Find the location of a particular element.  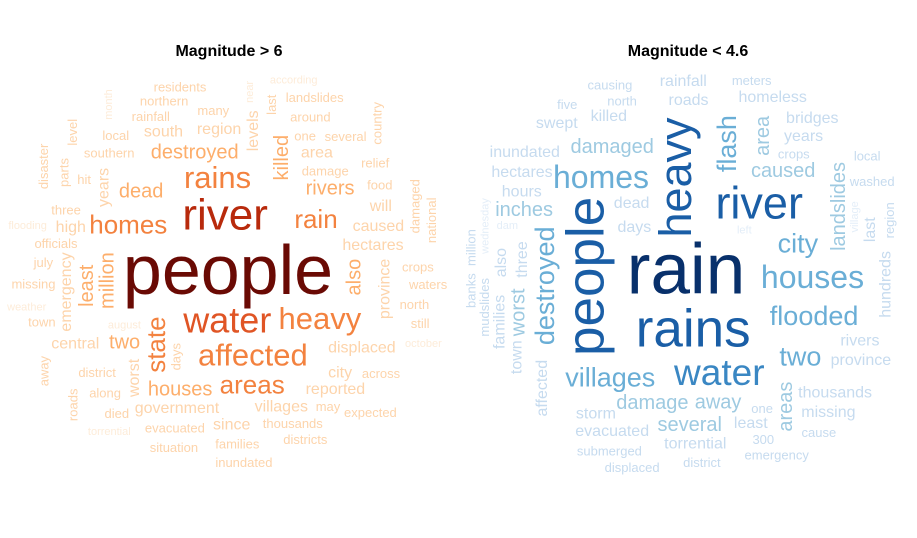

word-evacuated: evacuated is located at coordinates (612, 431).